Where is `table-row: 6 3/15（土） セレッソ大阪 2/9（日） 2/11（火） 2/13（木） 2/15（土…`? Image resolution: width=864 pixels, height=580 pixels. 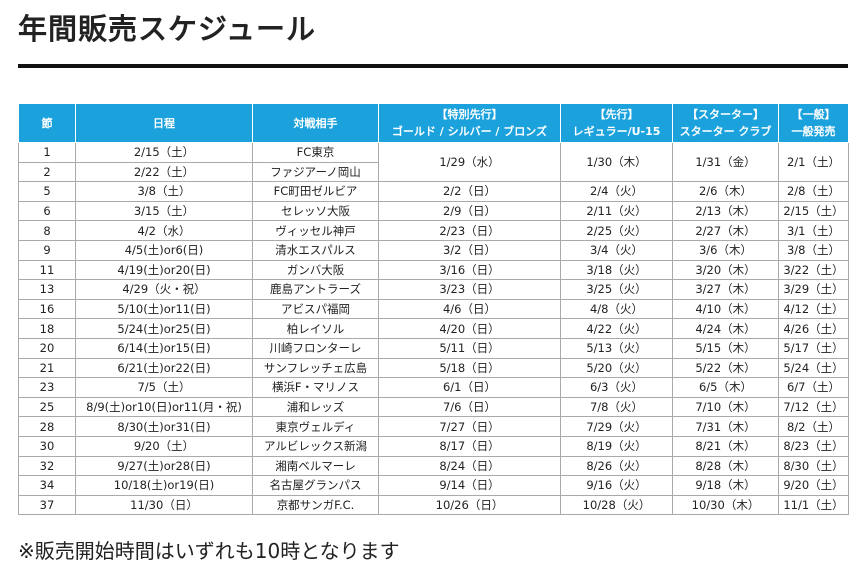
table-row: 6 3/15（土） セレッソ大阪 2/9（日） 2/11（火） 2/13（木） 2/15（土… is located at coordinates (433, 211).